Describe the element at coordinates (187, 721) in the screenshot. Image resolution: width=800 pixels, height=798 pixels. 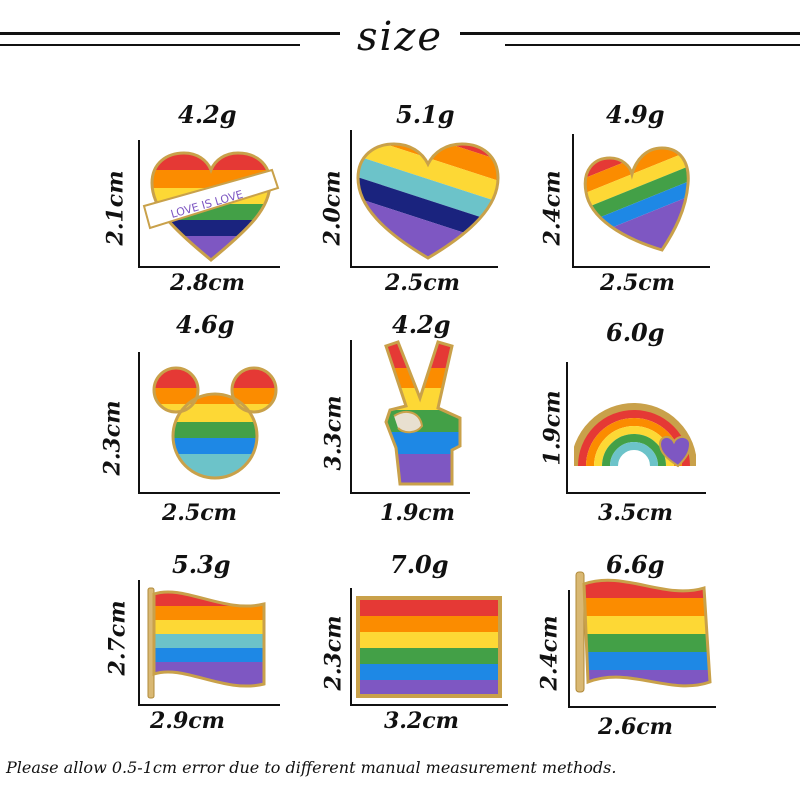
I see `pin-width: 2.9cm` at that location.